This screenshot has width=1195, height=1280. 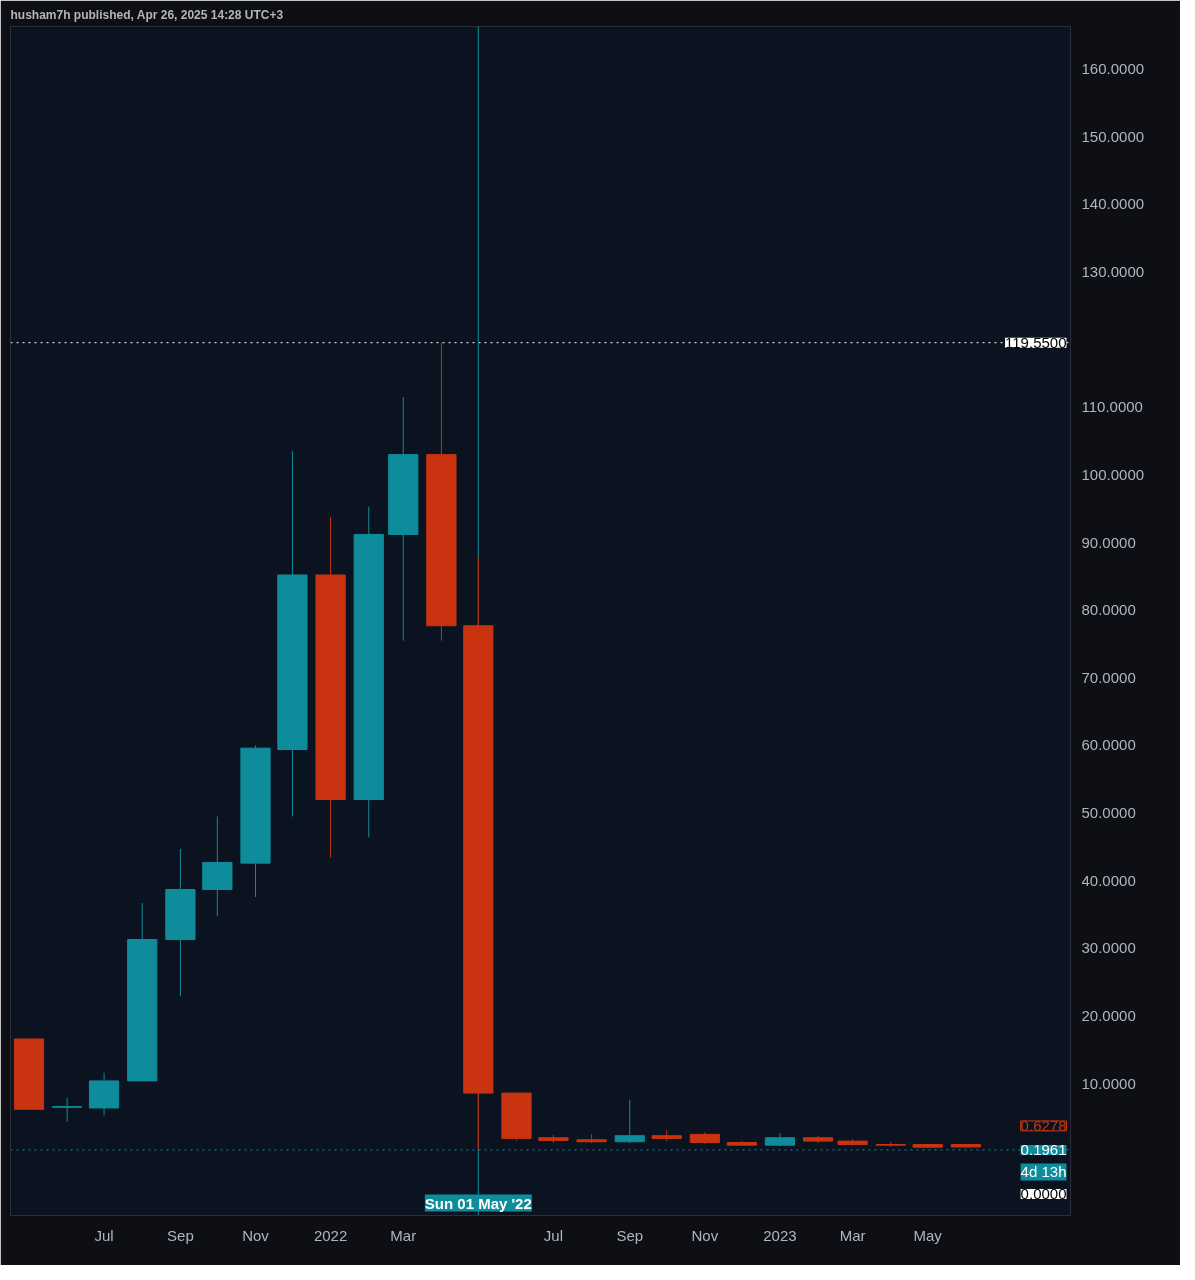 I want to click on y-tick-label: 60.0000, so click(x=1108, y=745).